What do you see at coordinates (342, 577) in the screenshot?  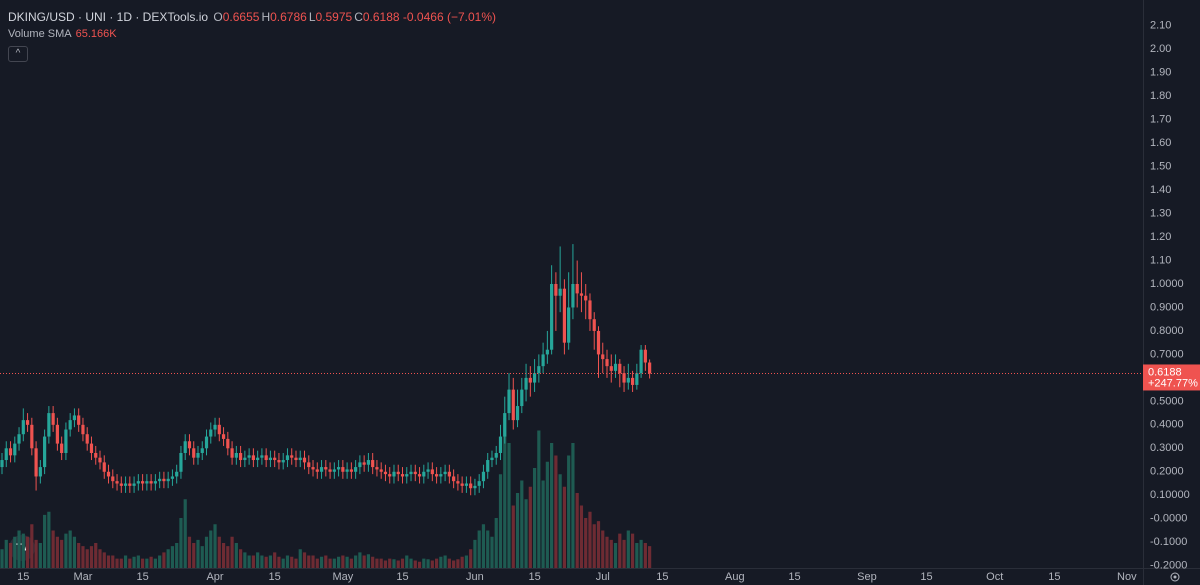 I see `x-tick-label: May` at bounding box center [342, 577].